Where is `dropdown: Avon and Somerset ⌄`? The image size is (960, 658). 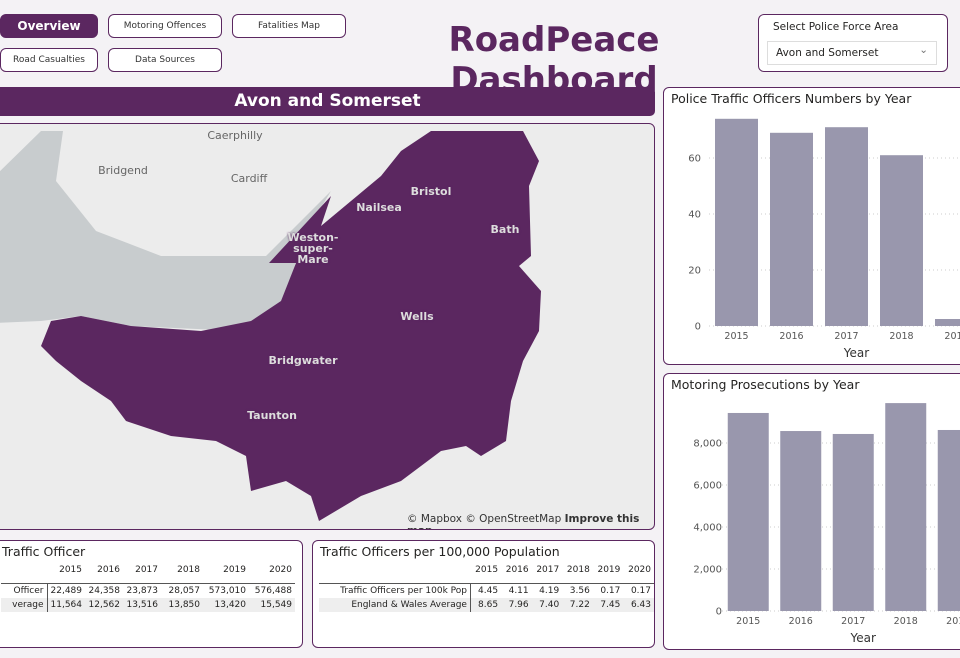 dropdown: Avon and Somerset ⌄ is located at coordinates (852, 53).